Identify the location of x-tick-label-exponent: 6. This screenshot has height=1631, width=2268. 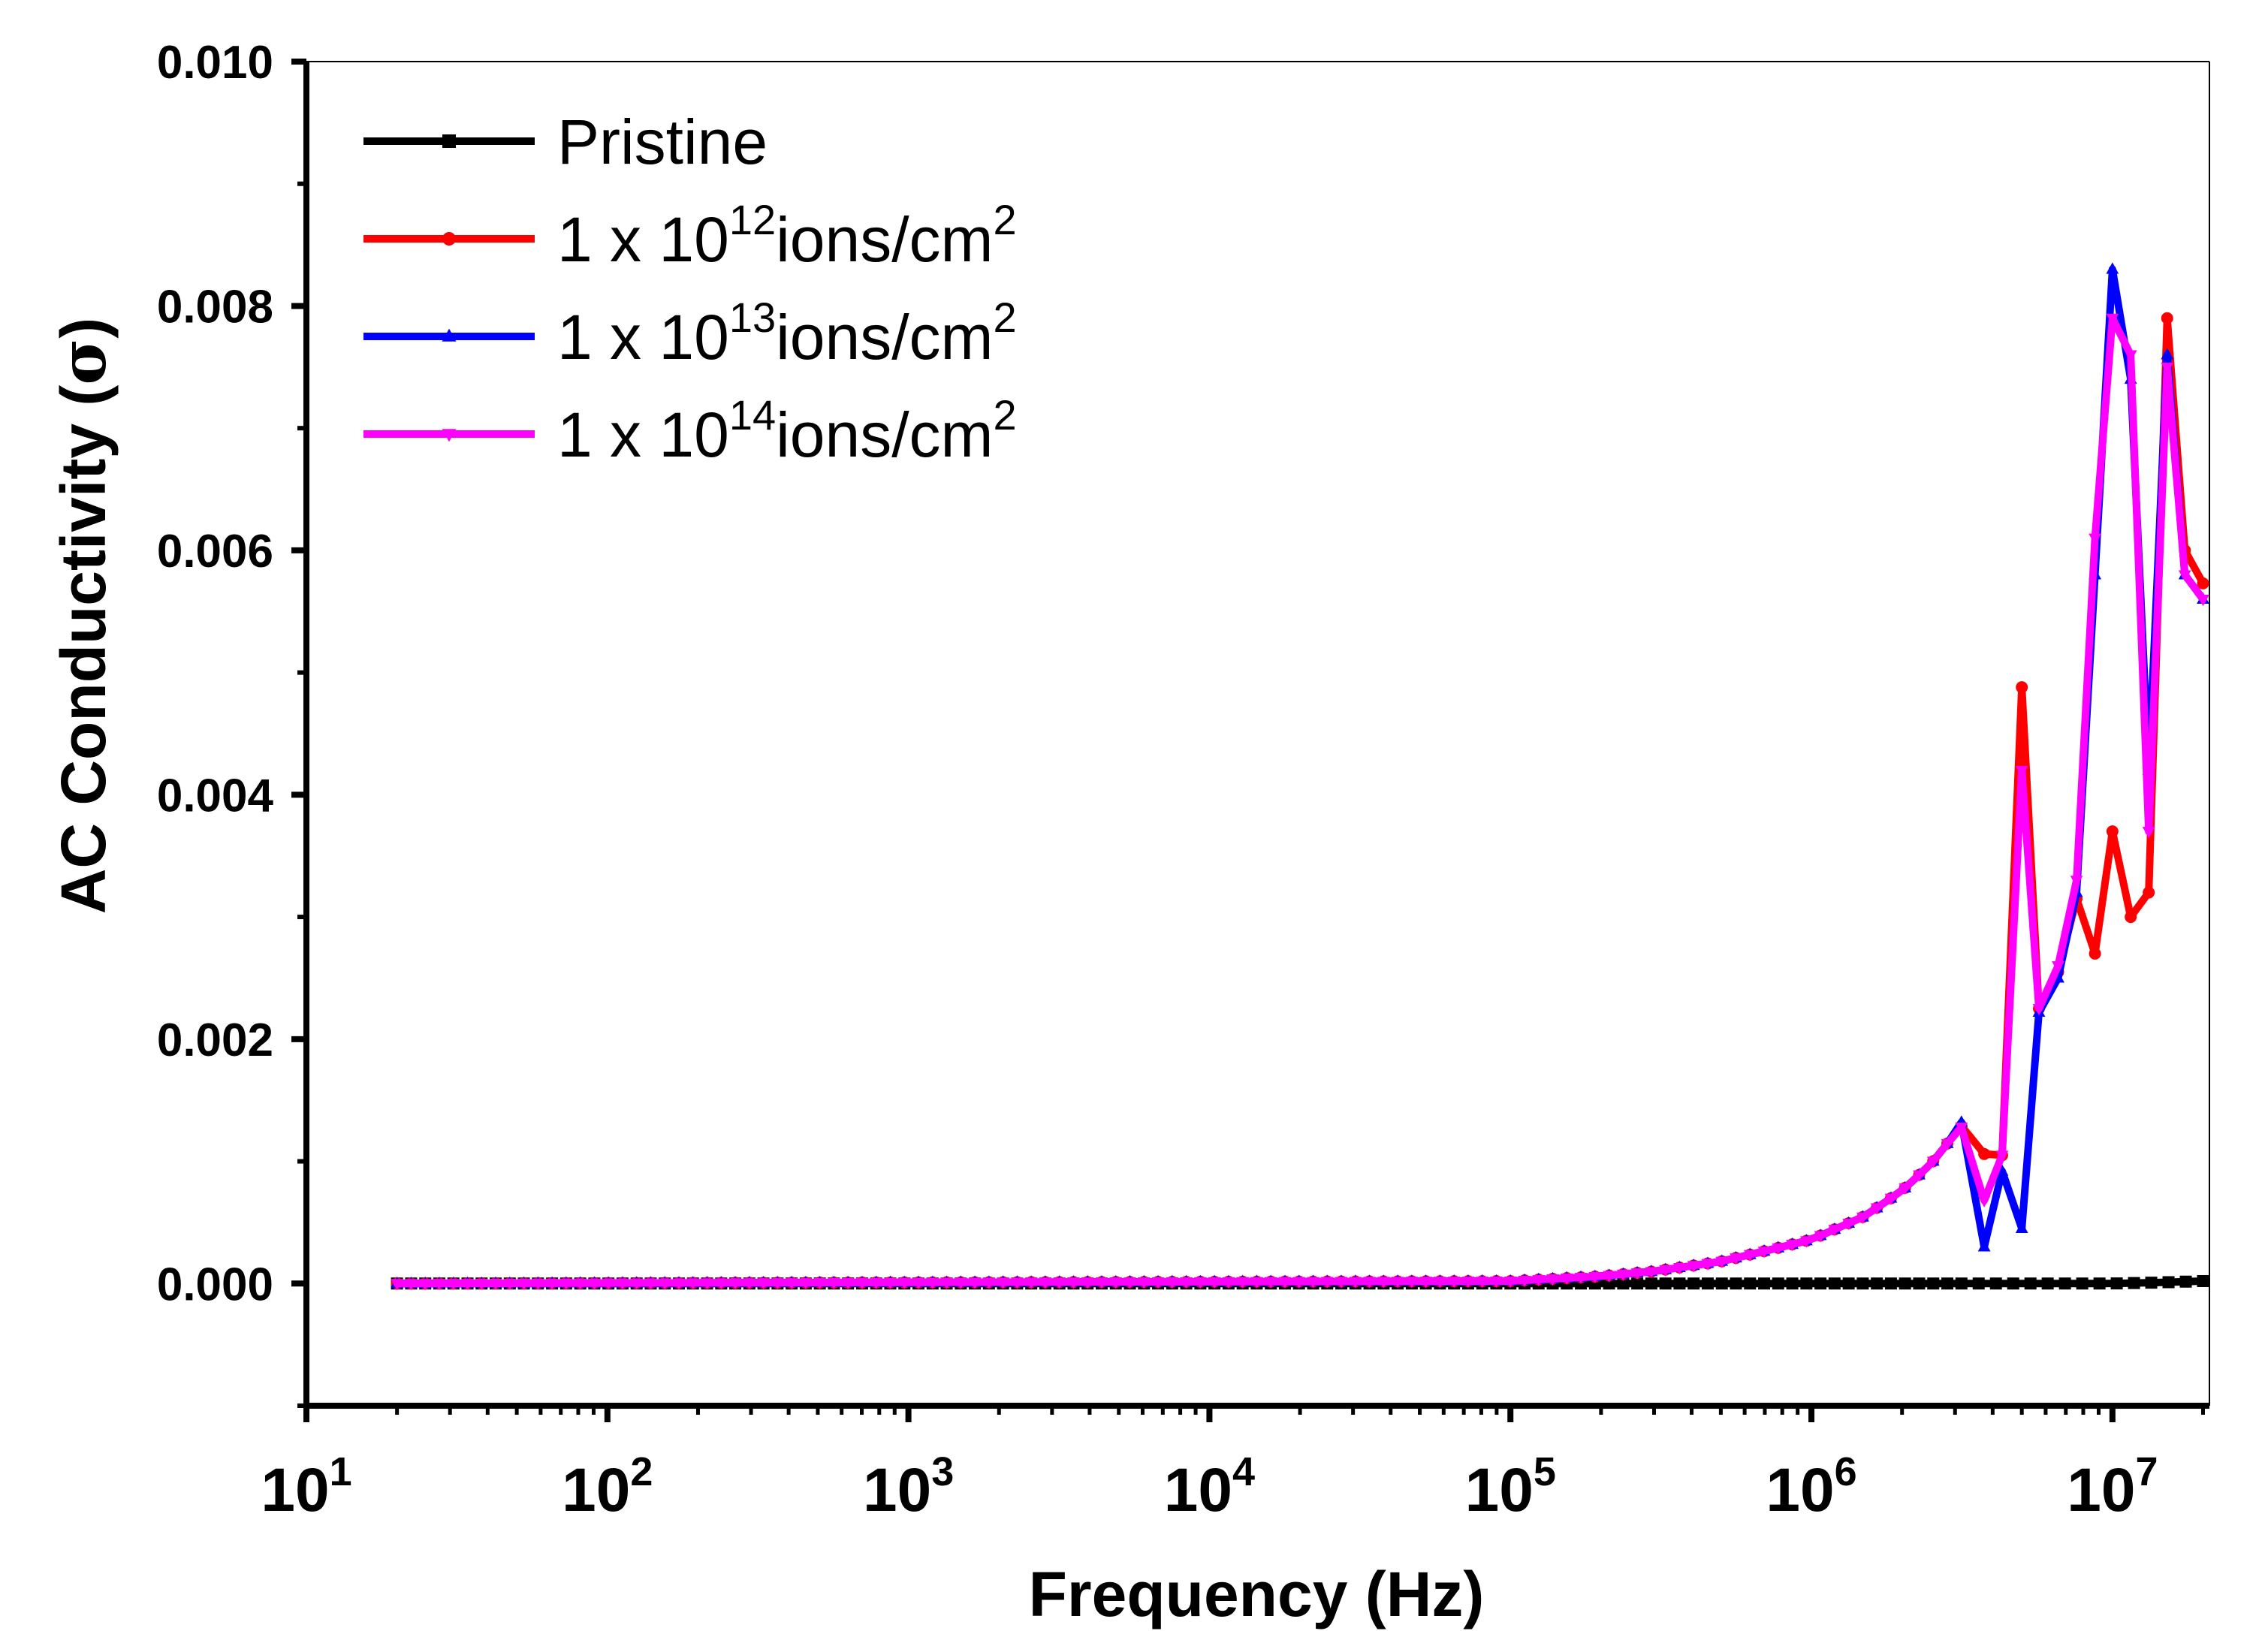
(1846, 1471).